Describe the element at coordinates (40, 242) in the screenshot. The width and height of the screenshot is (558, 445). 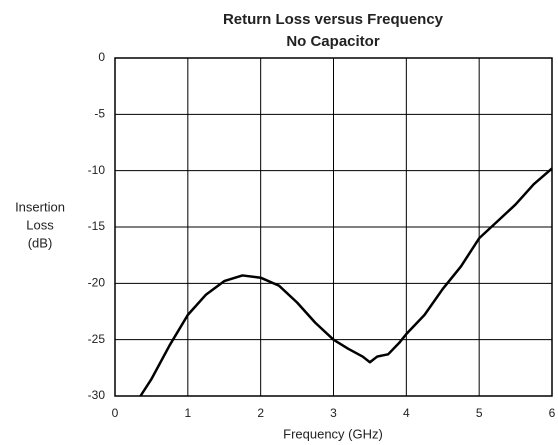
I see `y-axis-label: (dB)` at that location.